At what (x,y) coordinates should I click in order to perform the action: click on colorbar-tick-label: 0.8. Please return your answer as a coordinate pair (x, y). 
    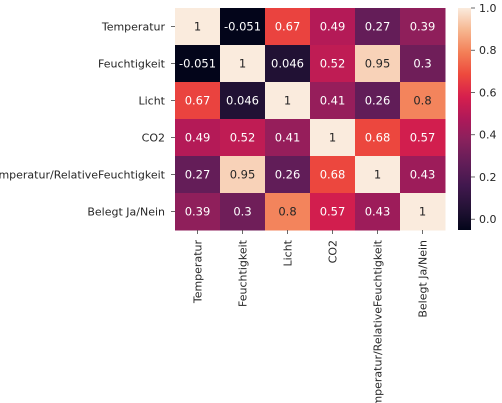
    Looking at the image, I should click on (488, 50).